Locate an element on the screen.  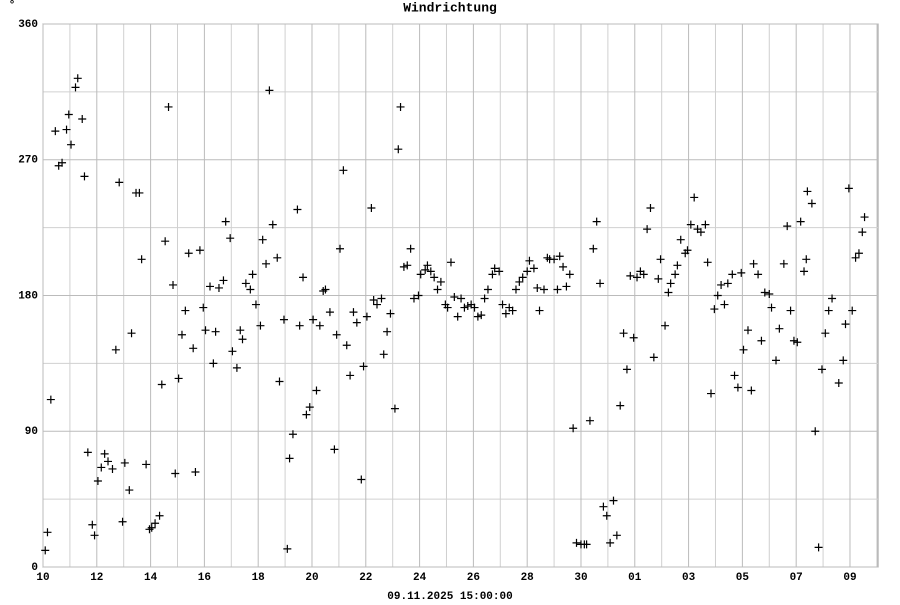
x-tick-label: 10 is located at coordinates (42, 578).